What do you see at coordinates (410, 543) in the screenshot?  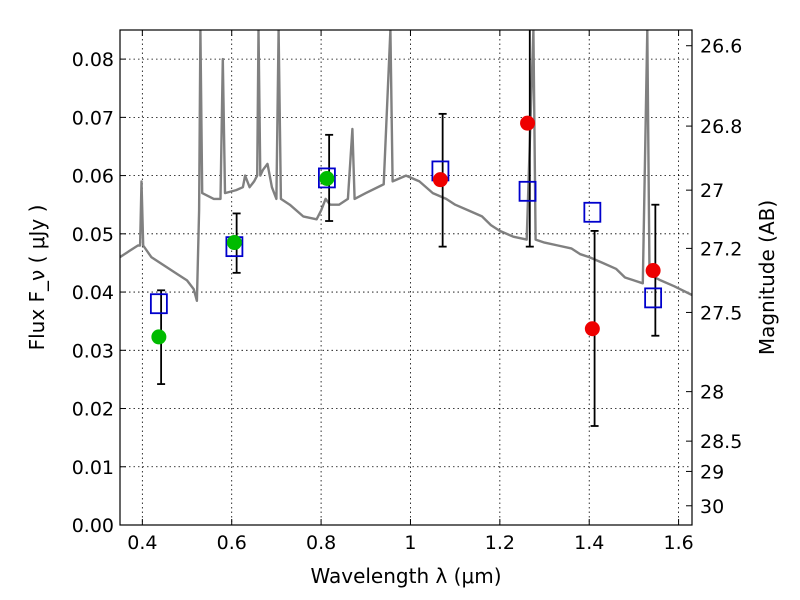 I see `x-tick-label: 1` at bounding box center [410, 543].